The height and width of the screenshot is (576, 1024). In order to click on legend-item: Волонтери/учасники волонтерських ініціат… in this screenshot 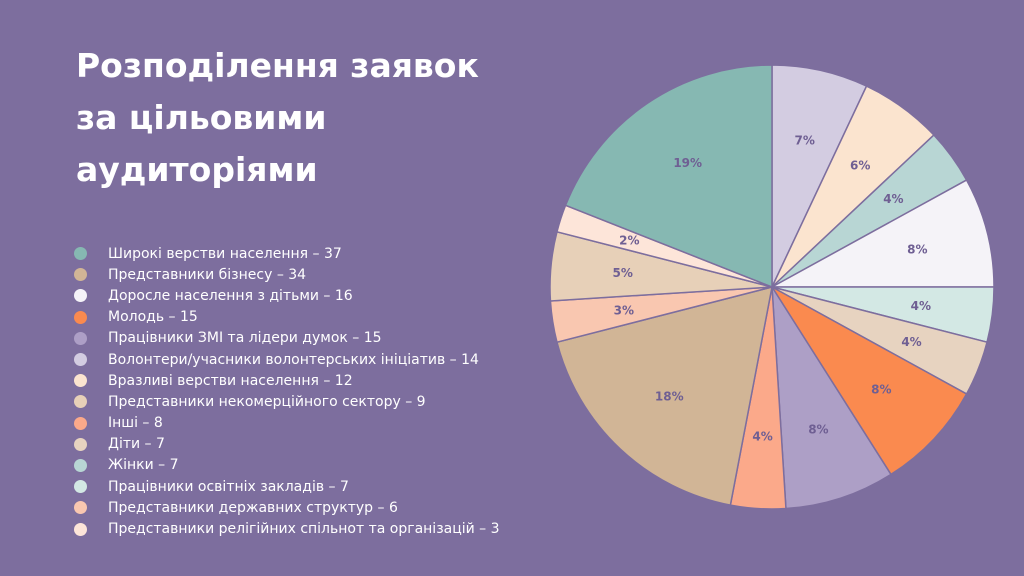, I will do `click(287, 359)`.